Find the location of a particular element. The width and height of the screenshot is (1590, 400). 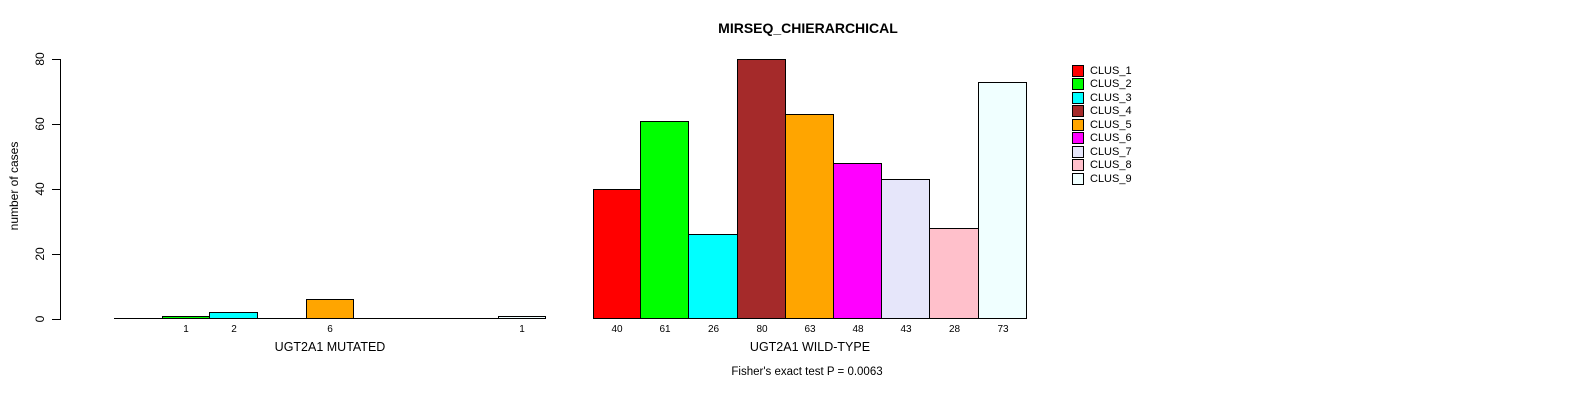

bar-value-label: 2 is located at coordinates (234, 329).